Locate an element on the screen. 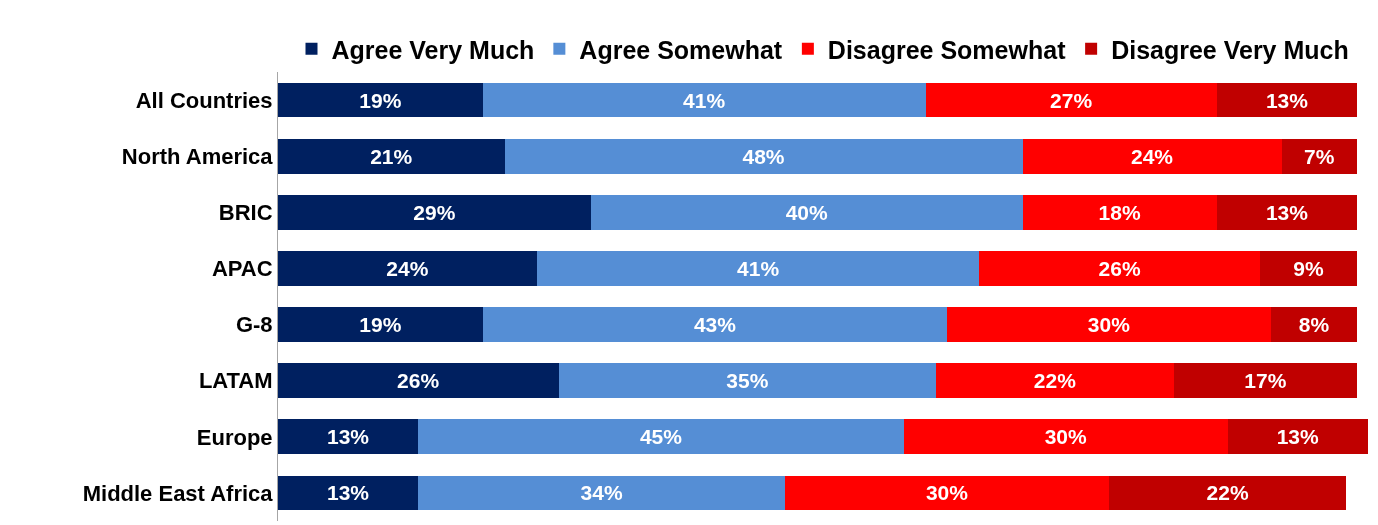 Image resolution: width=1378 pixels, height=525 pixels. y-tick-label: Middle East Africa is located at coordinates (178, 493).